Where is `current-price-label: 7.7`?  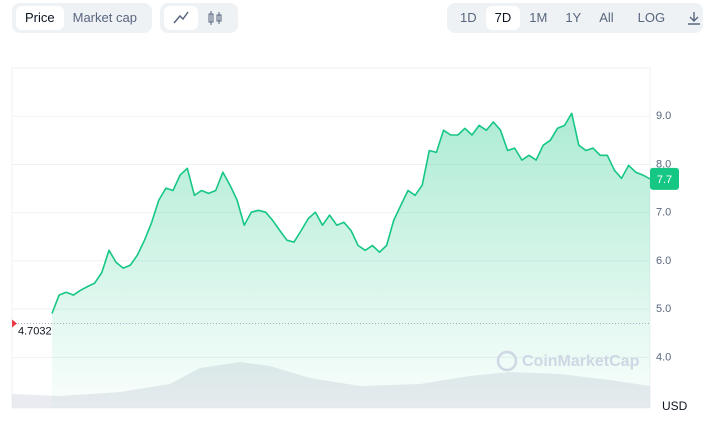
current-price-label: 7.7 is located at coordinates (664, 180).